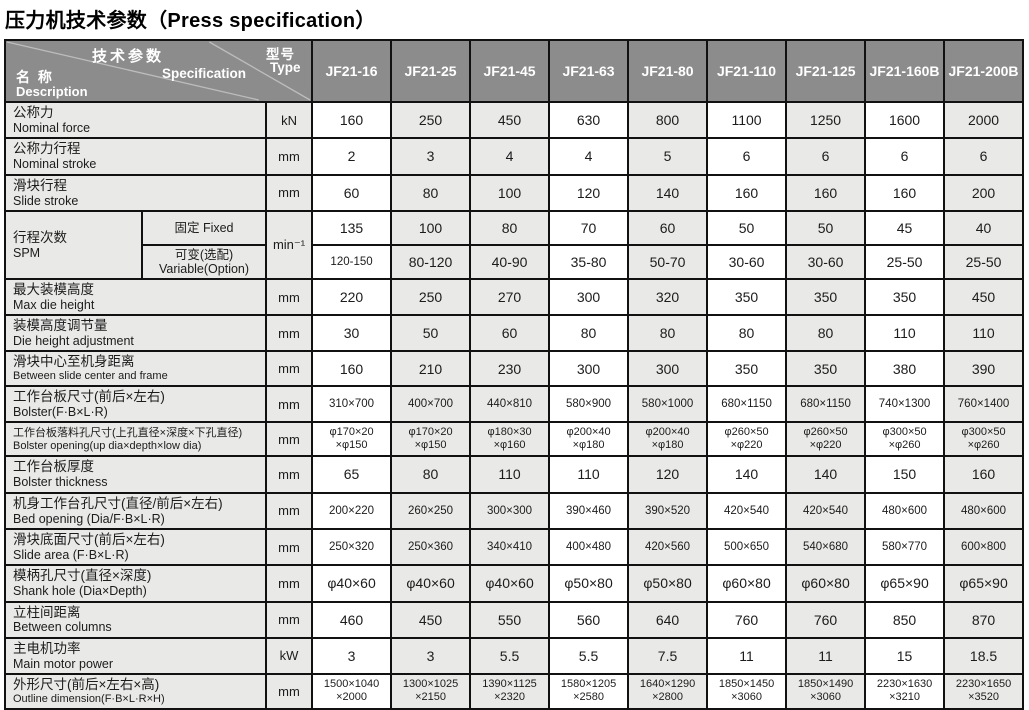  What do you see at coordinates (52, 127) in the screenshot?
I see `row-label-en: Nominal force` at bounding box center [52, 127].